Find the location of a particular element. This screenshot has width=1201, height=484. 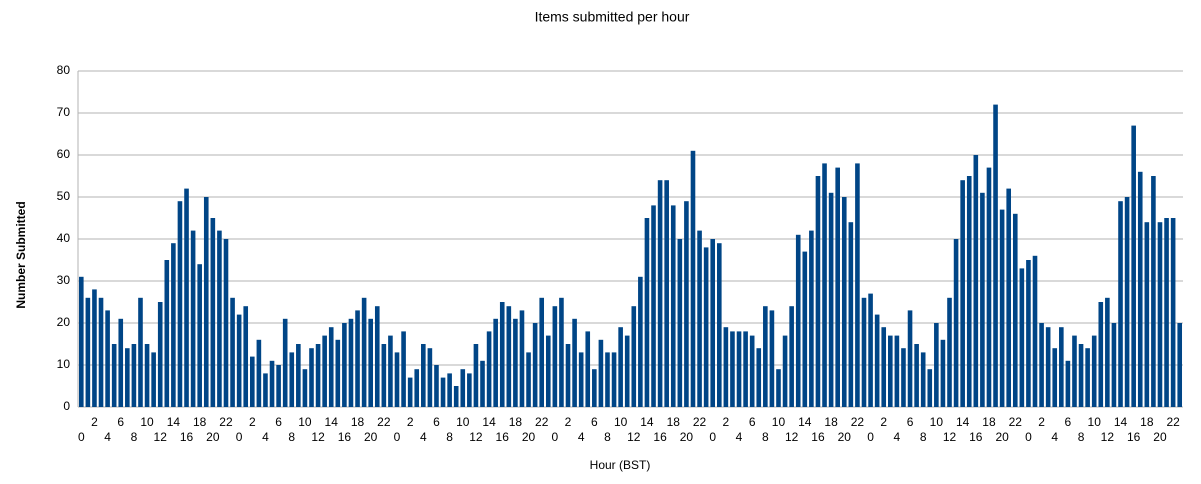

y-axis-label: Number Submitted is located at coordinates (21, 254).